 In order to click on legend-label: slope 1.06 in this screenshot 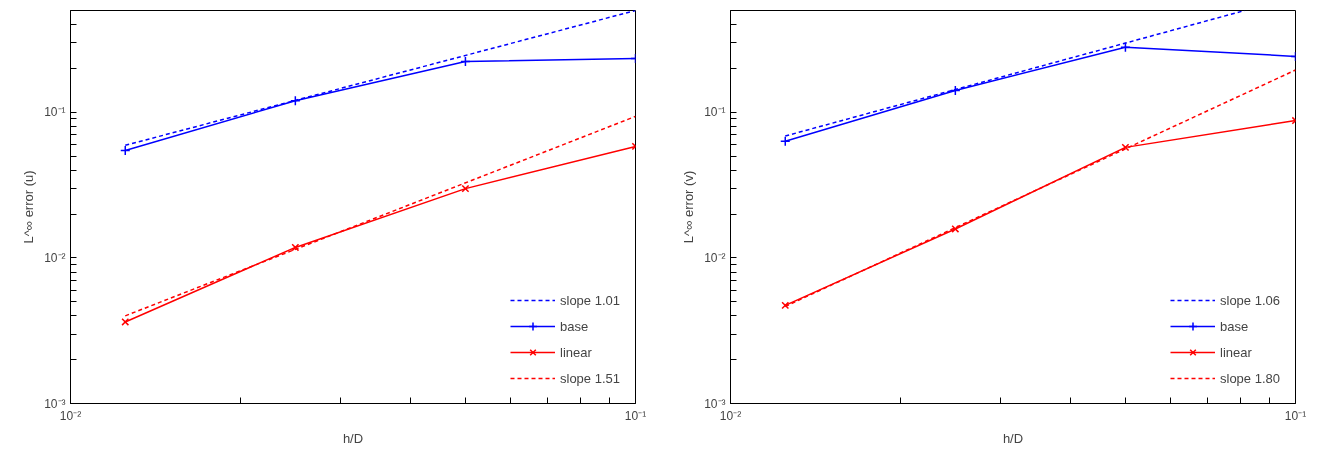, I will do `click(1250, 300)`.